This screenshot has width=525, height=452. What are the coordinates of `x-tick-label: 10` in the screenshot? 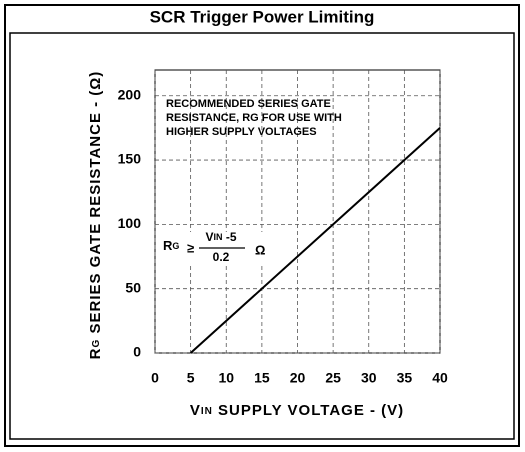 It's located at (226, 378).